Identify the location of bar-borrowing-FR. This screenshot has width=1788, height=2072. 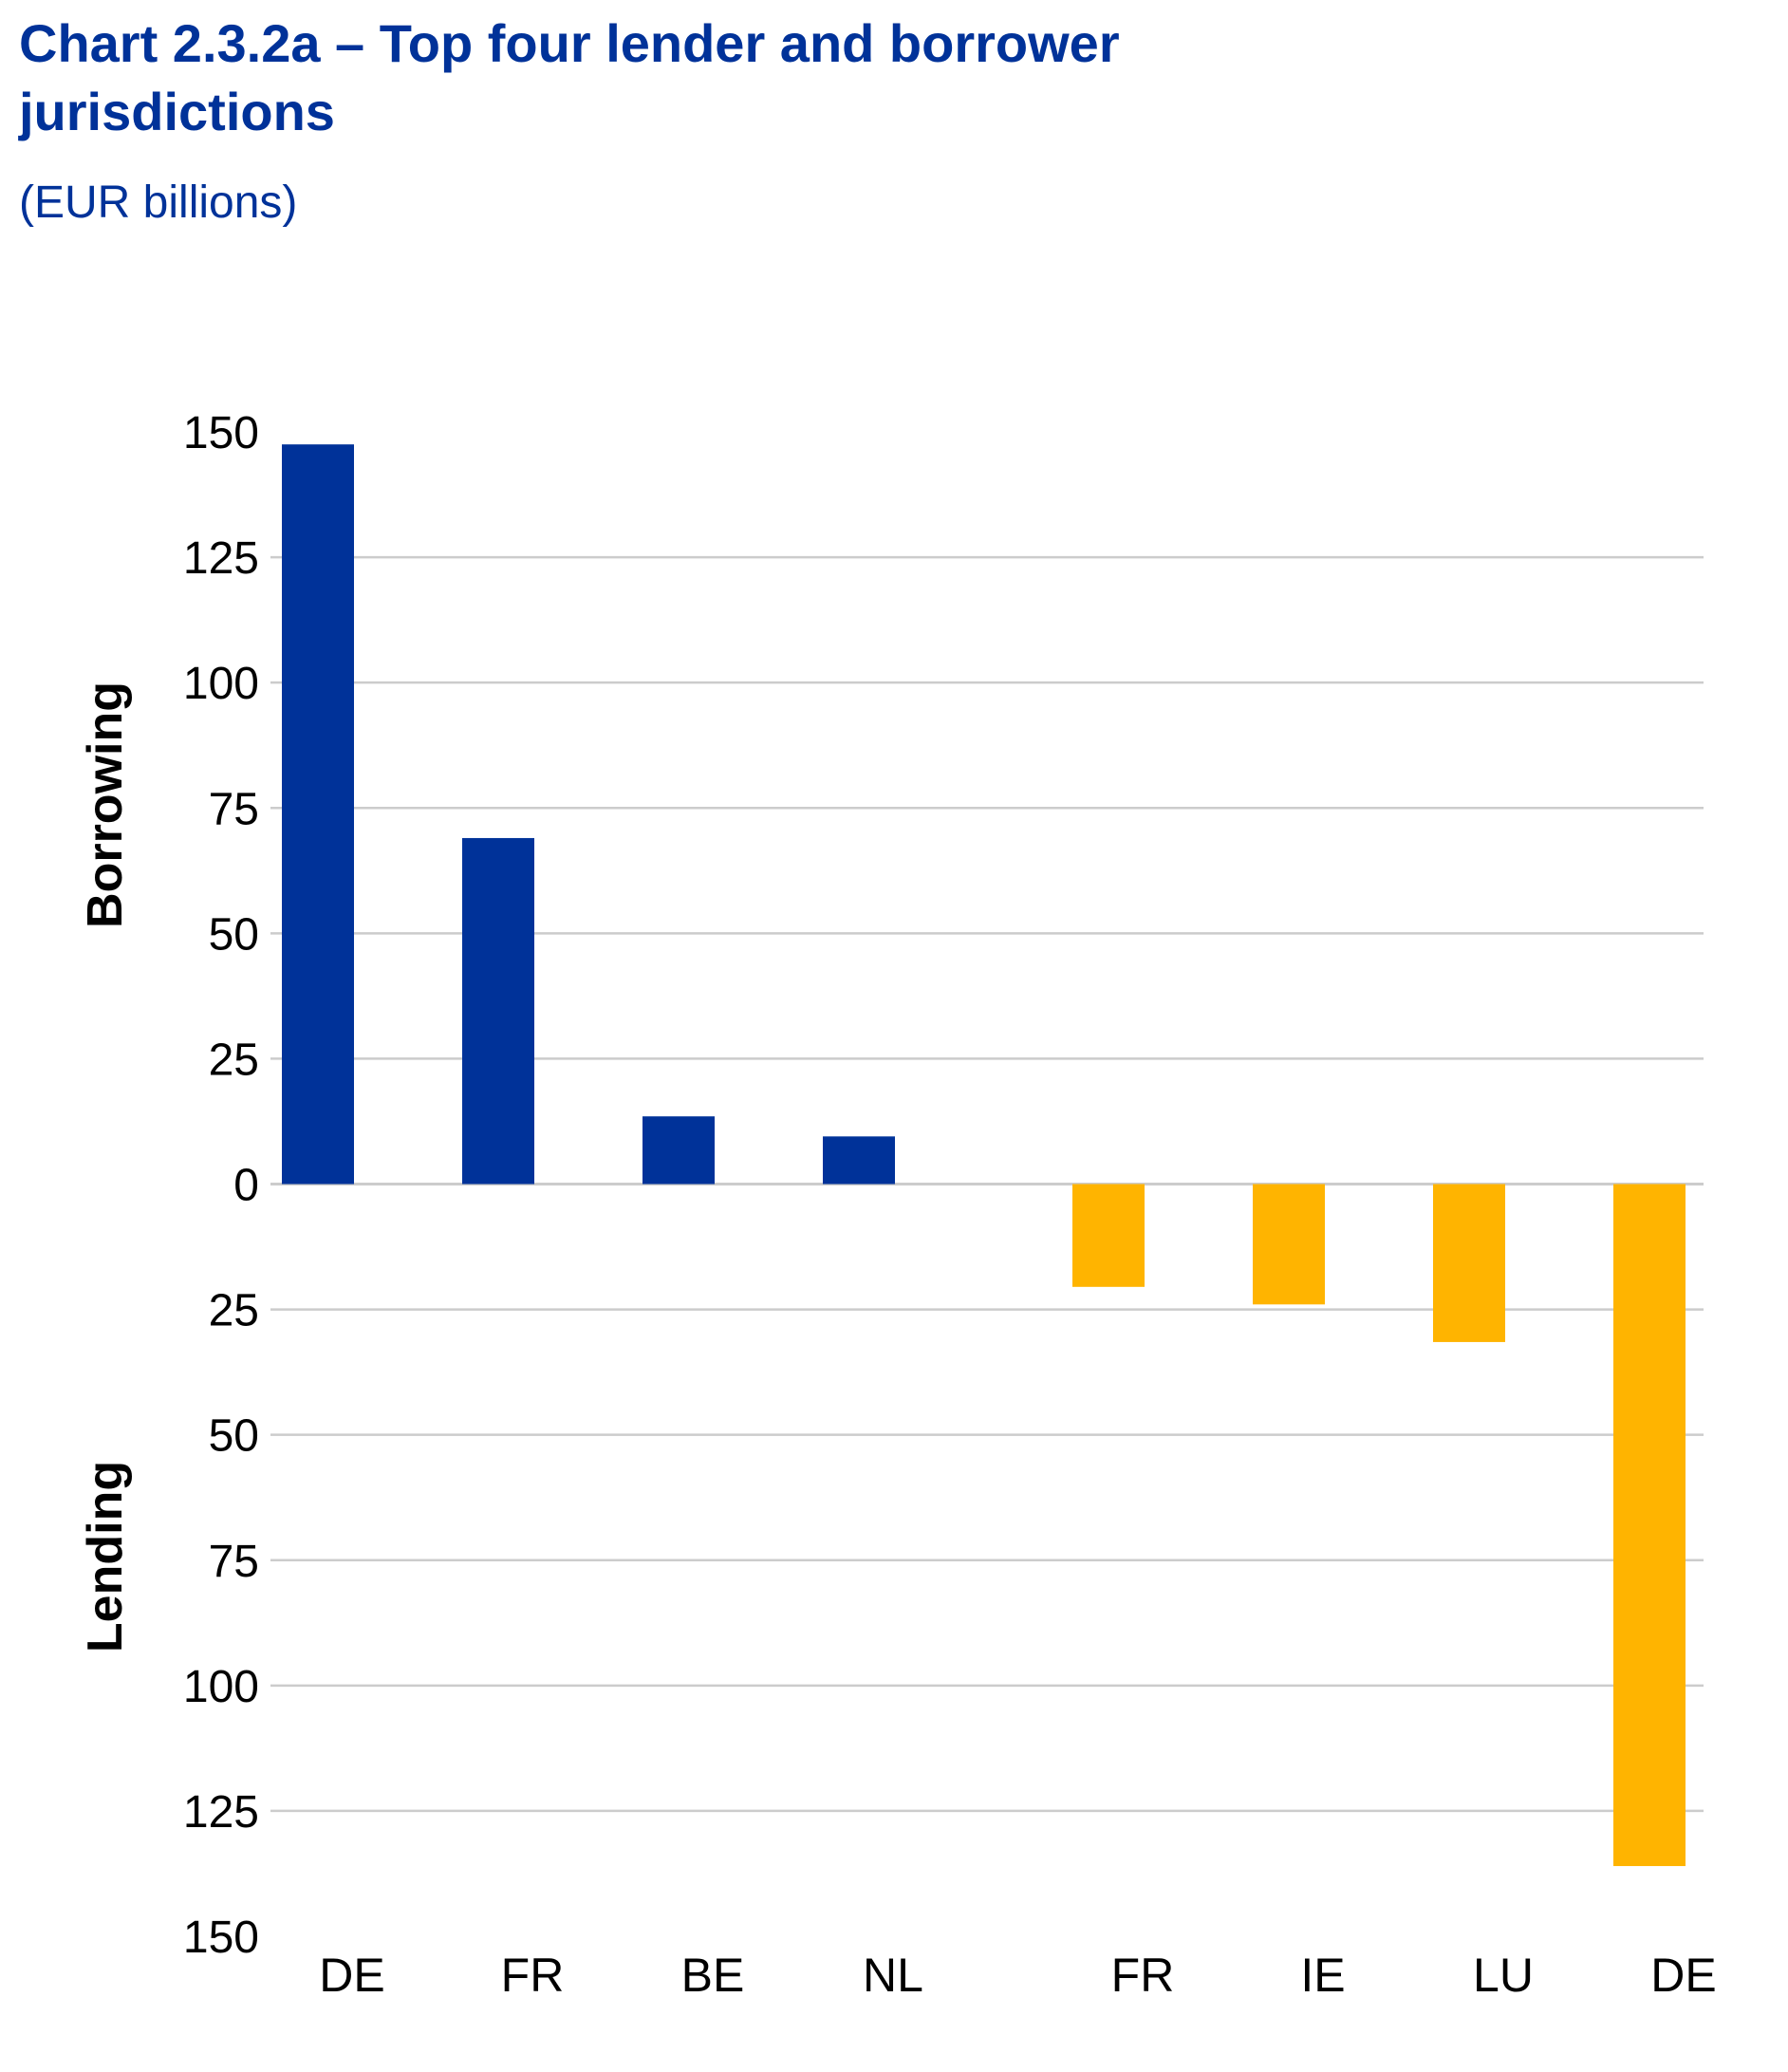
(498, 1011).